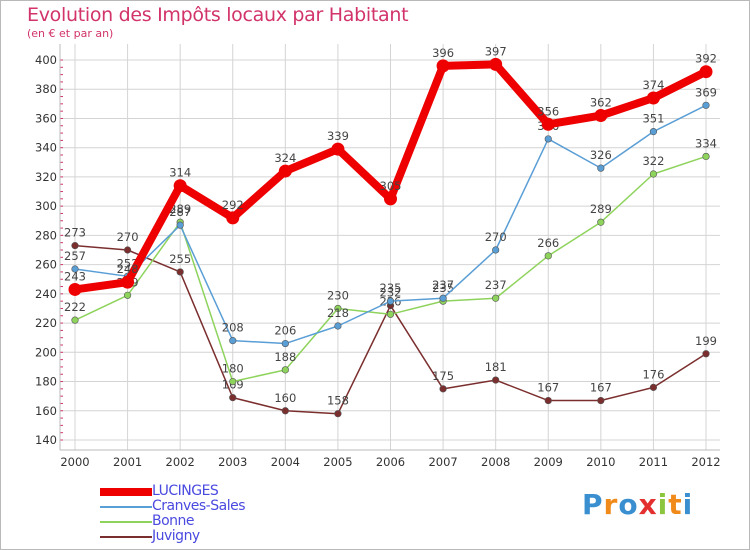 This screenshot has width=750, height=550. What do you see at coordinates (172, 491) in the screenshot?
I see `legend-item-lucinges: LUCINGES` at bounding box center [172, 491].